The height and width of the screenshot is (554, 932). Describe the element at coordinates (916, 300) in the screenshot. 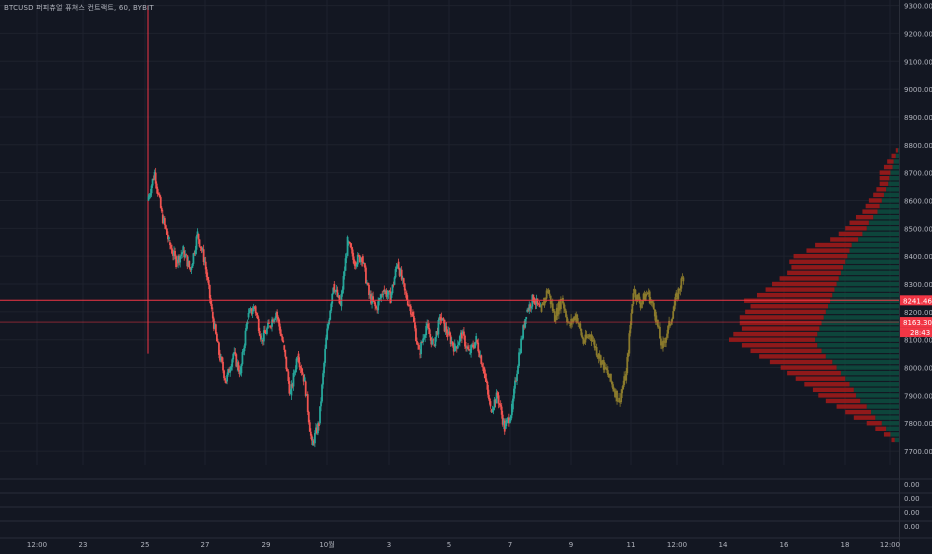

I see `current-price-label-bg` at that location.